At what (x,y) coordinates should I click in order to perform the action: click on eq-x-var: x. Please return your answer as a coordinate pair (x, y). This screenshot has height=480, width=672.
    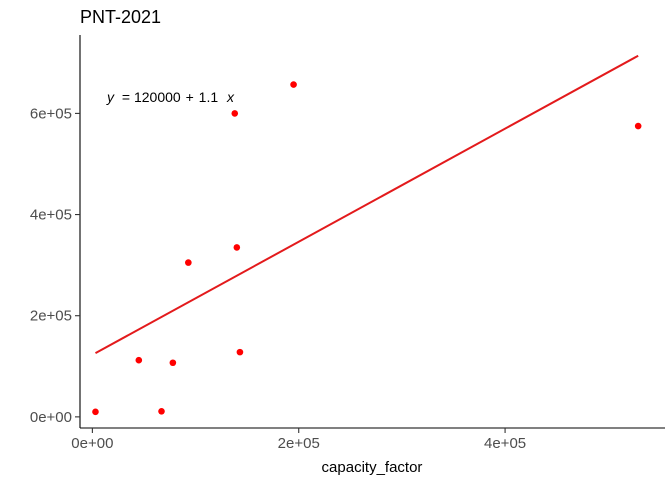
    Looking at the image, I should click on (230, 97).